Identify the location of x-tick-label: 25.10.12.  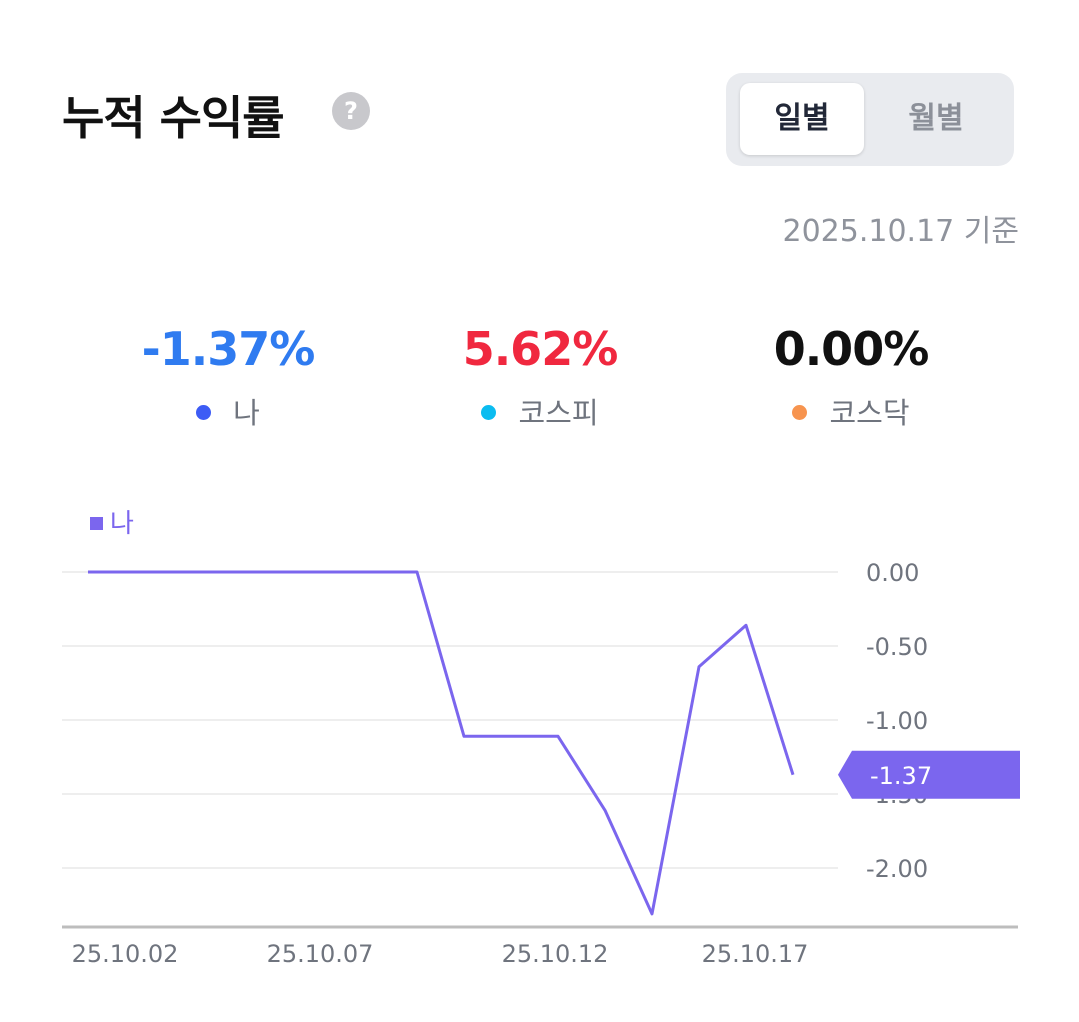
(555, 954).